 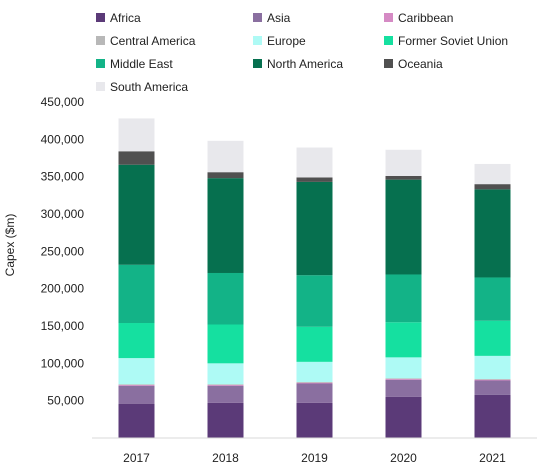 I want to click on legend-swatch-middle-east, so click(x=100, y=63).